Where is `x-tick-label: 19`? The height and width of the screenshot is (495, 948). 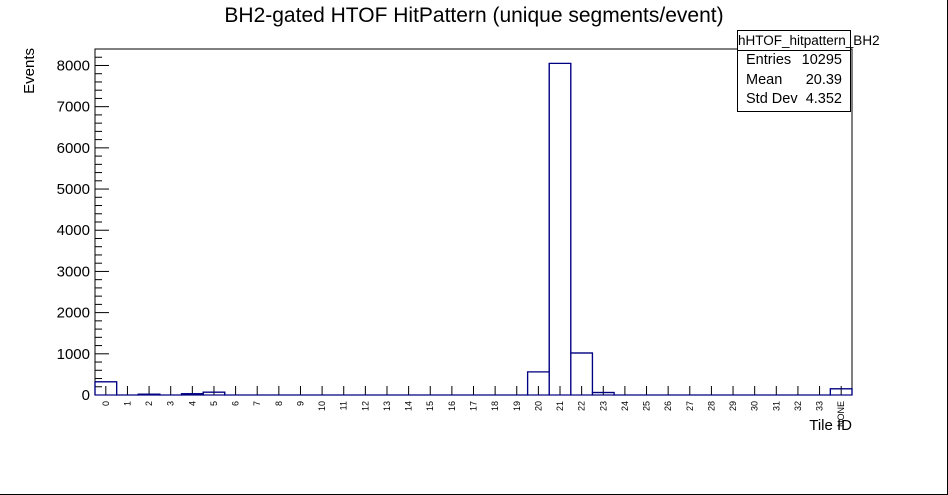
x-tick-label: 19 is located at coordinates (517, 406).